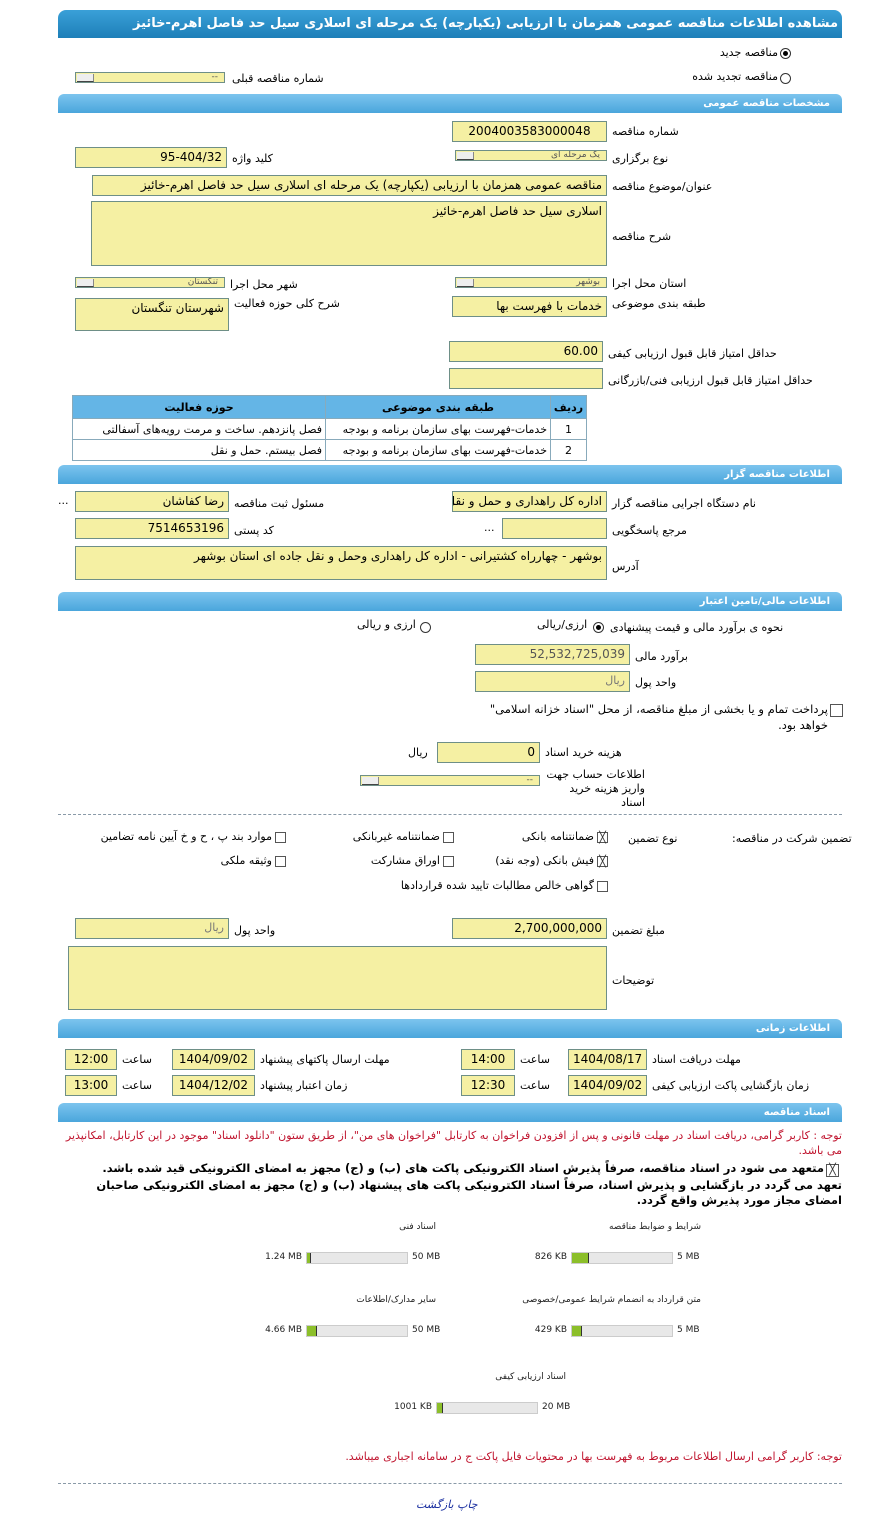 The image size is (895, 1523). What do you see at coordinates (255, 930) in the screenshot?
I see `guarantee-currency-label: واحد پول` at bounding box center [255, 930].